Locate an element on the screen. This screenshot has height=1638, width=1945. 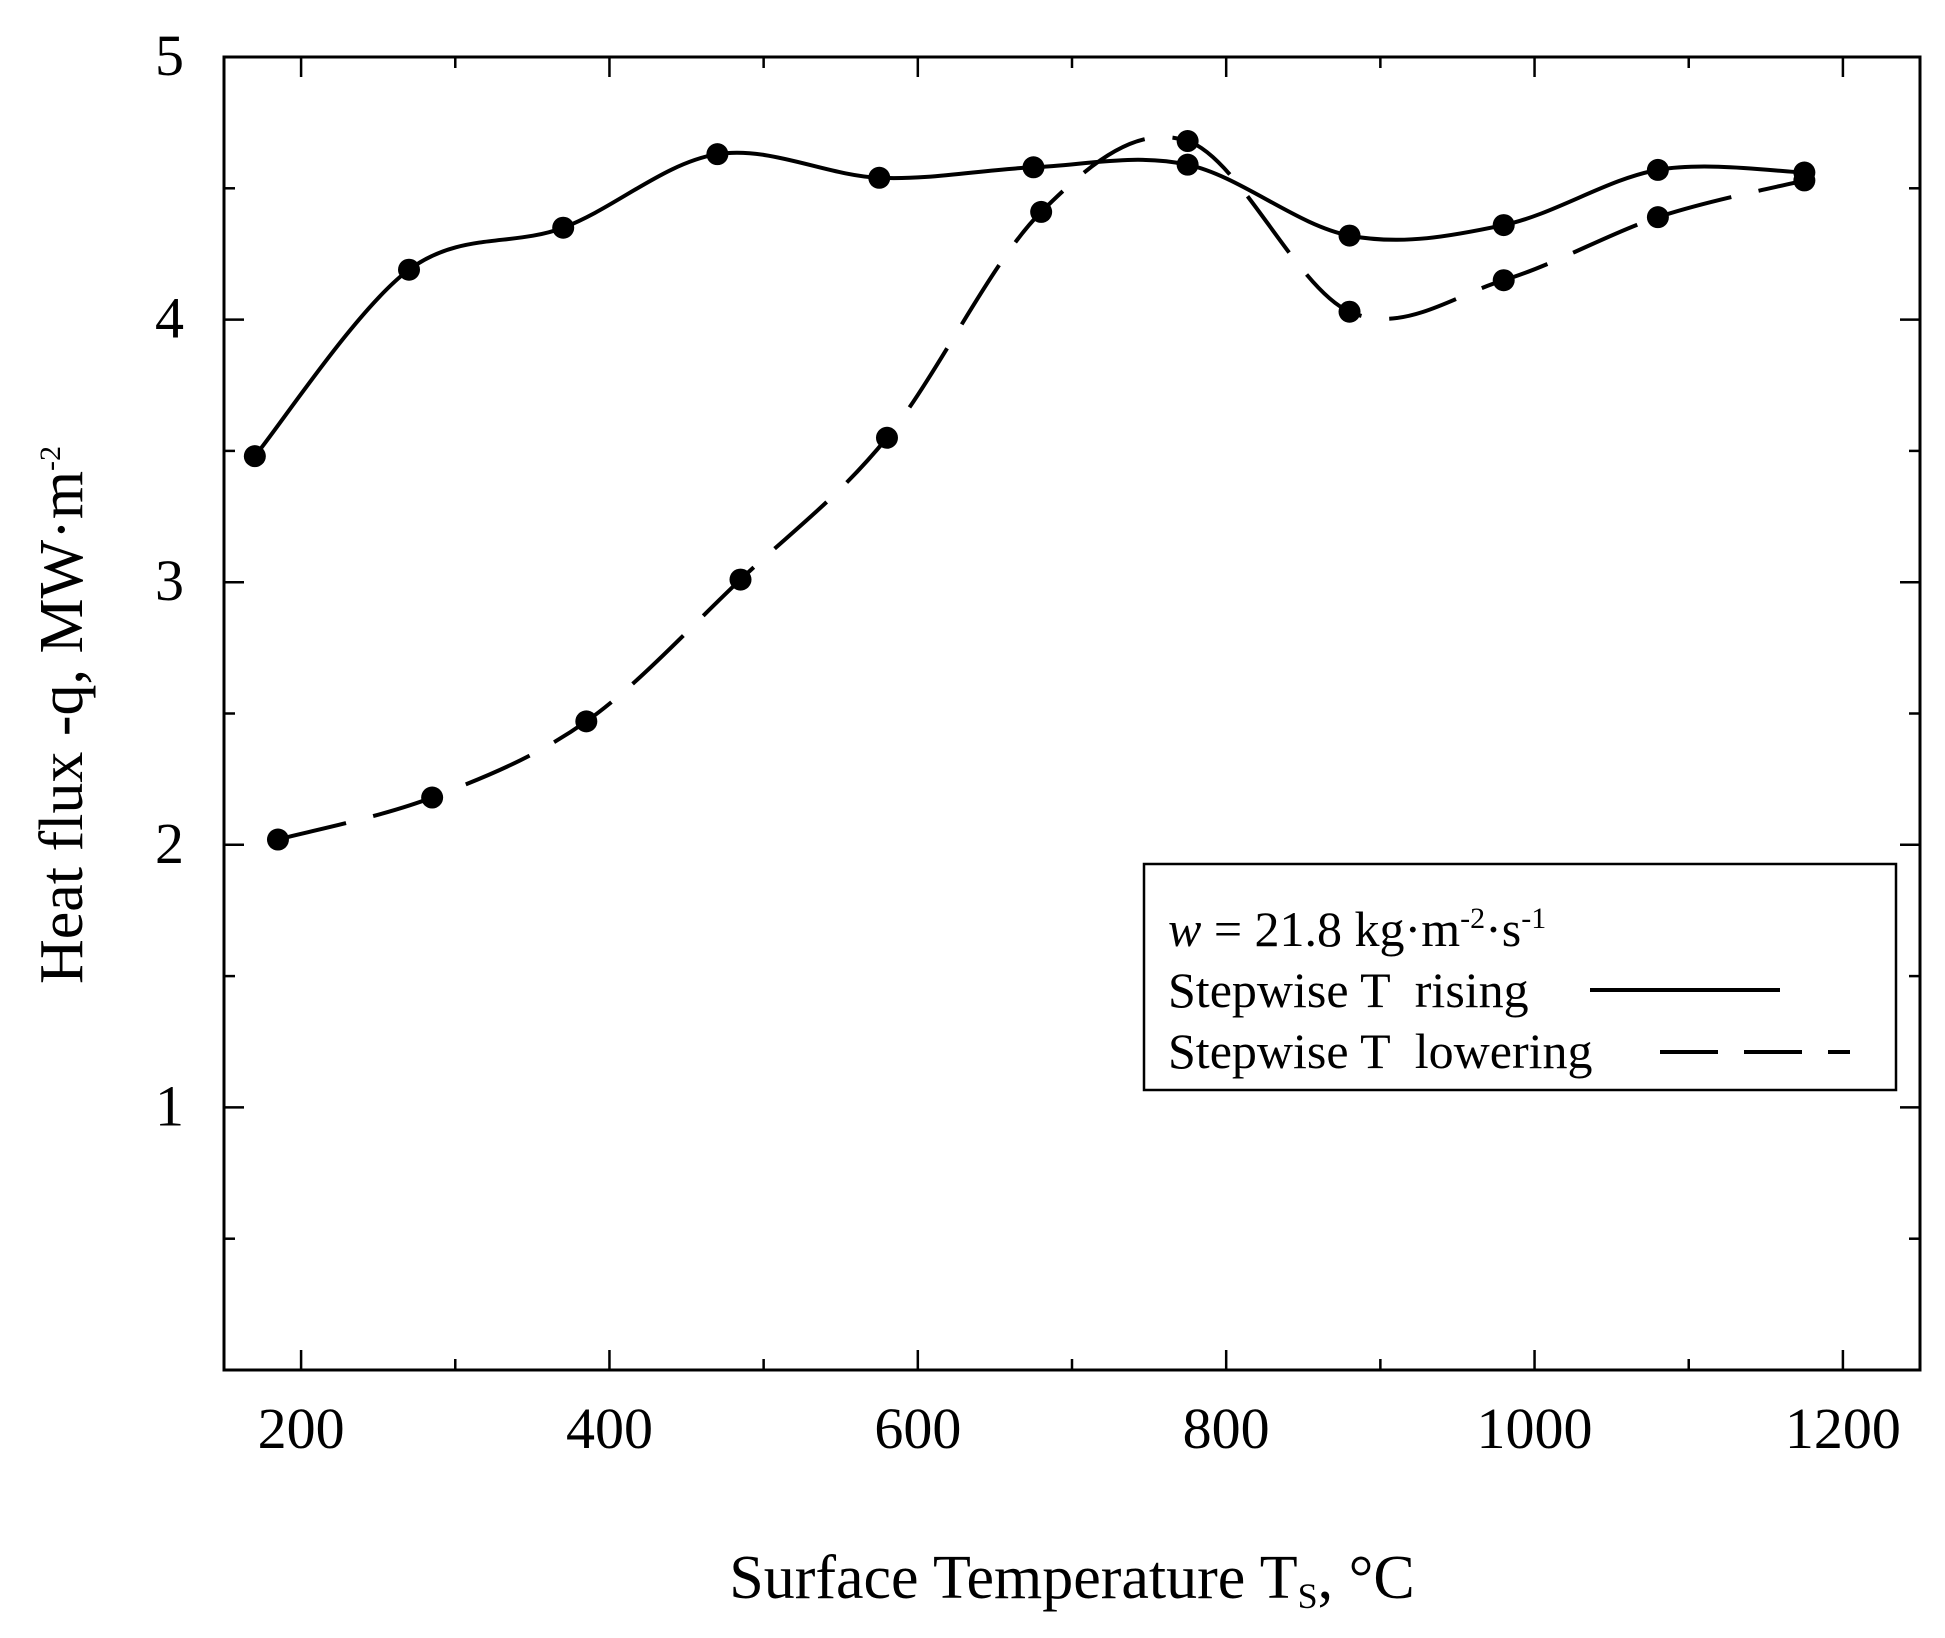
x-axis-symbol: T is located at coordinates (1279, 1578).